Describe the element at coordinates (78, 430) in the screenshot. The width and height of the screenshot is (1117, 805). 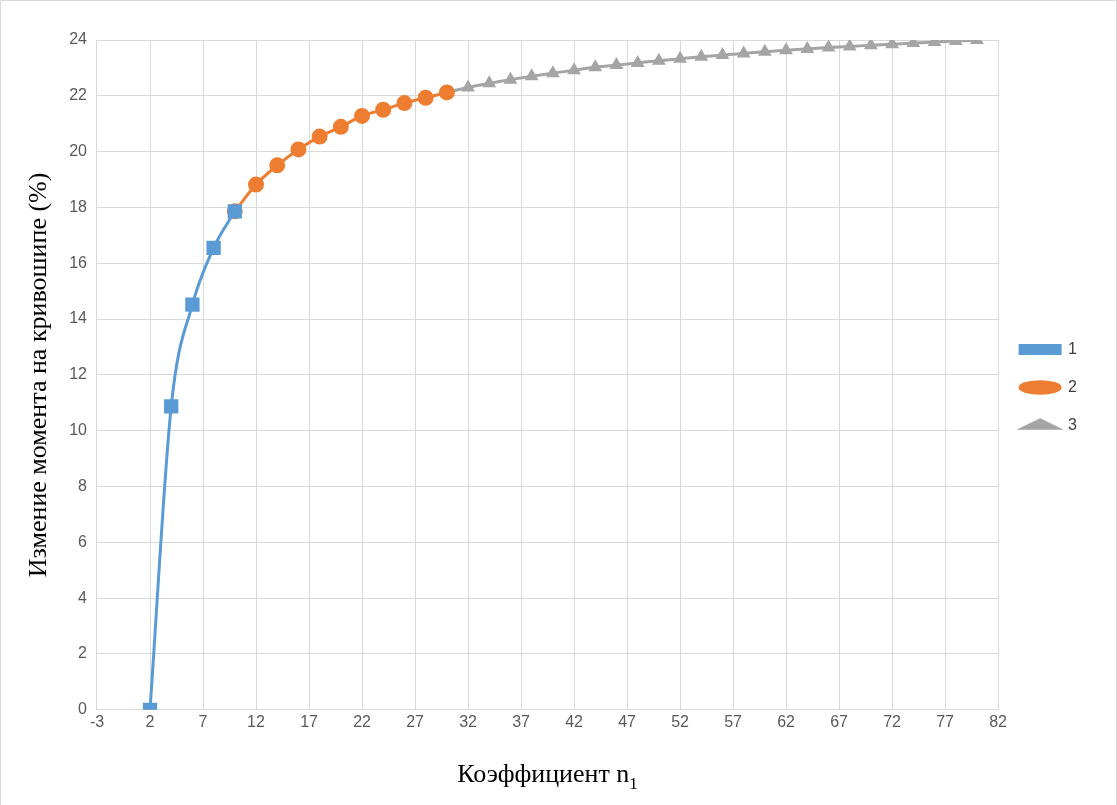
I see `y-tick-label: 10` at that location.